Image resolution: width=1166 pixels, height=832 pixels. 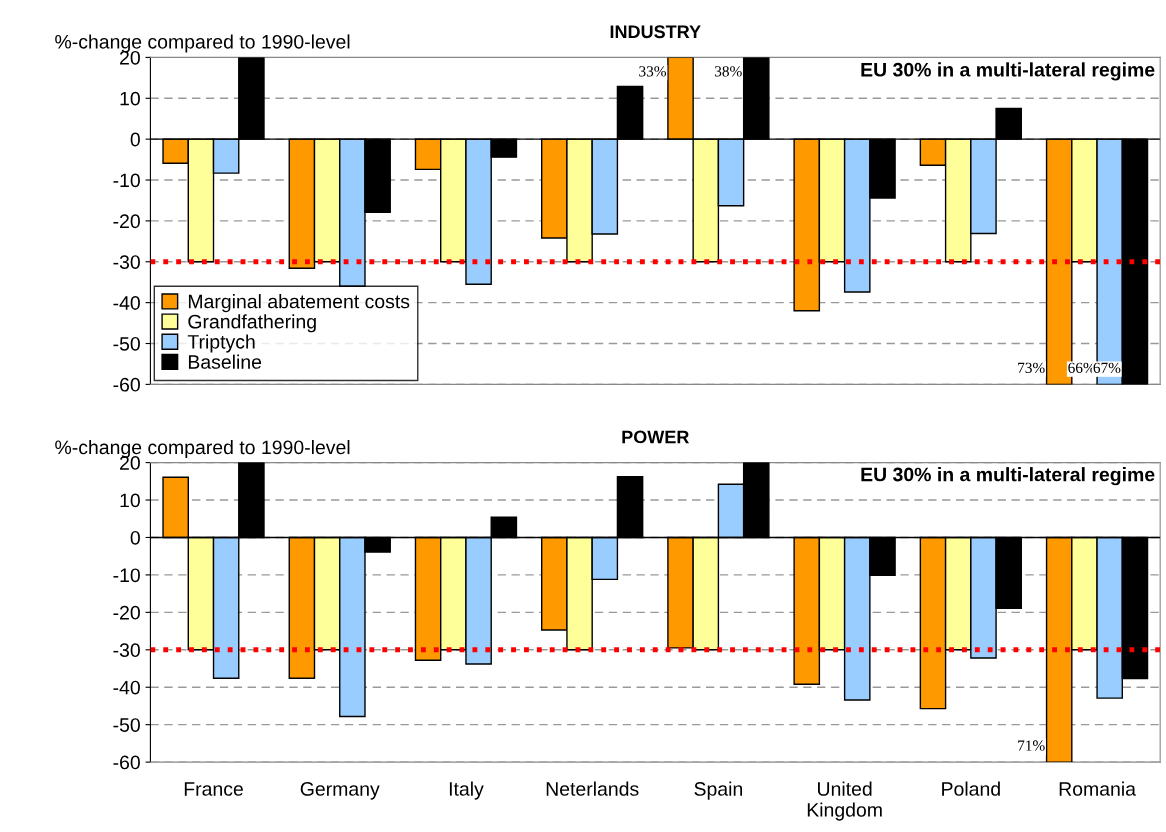 I want to click on annotation: 71%, so click(x=1031, y=745).